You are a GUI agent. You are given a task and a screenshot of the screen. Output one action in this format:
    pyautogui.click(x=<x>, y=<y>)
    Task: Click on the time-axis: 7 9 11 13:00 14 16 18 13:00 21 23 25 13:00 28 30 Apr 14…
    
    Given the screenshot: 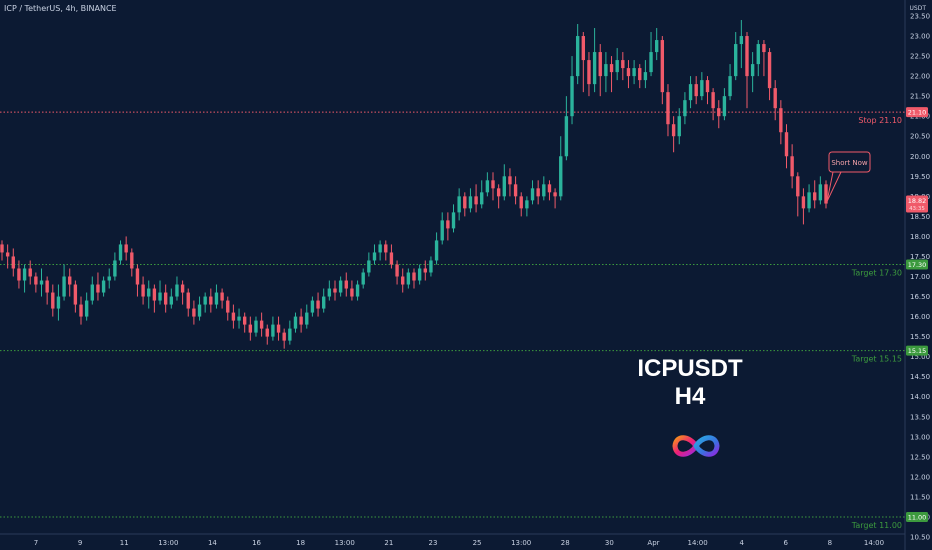 What is the action you would take?
    pyautogui.click(x=459, y=543)
    